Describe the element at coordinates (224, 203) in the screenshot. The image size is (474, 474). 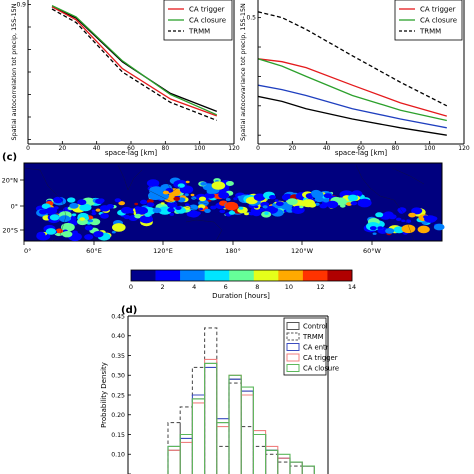
I see `panel-c-coastlines` at that location.